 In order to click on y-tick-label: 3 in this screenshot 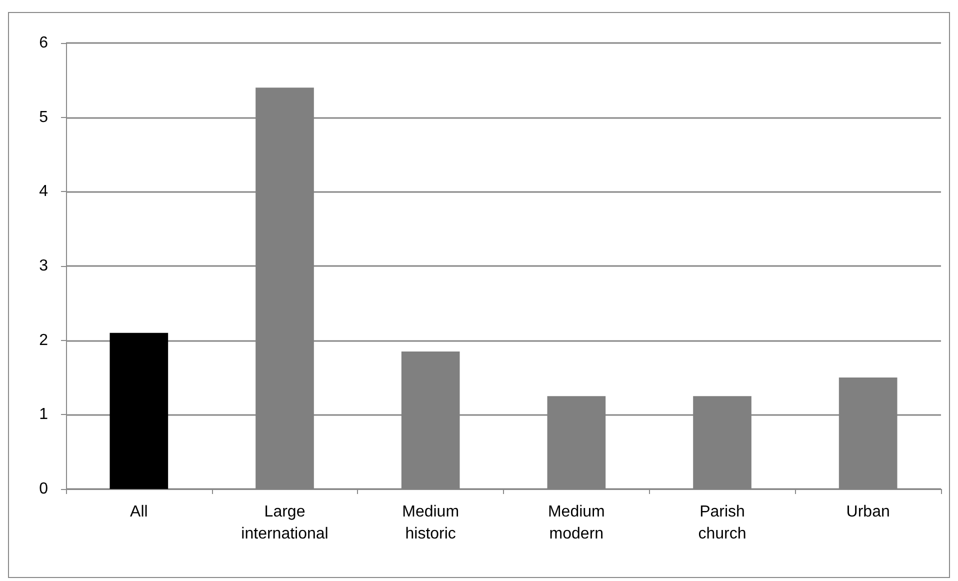, I will do `click(43, 266)`.